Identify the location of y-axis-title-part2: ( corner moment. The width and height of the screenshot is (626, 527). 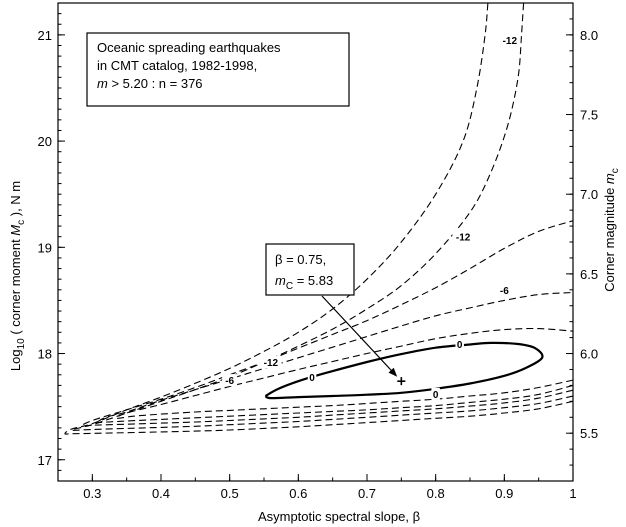
(15, 287).